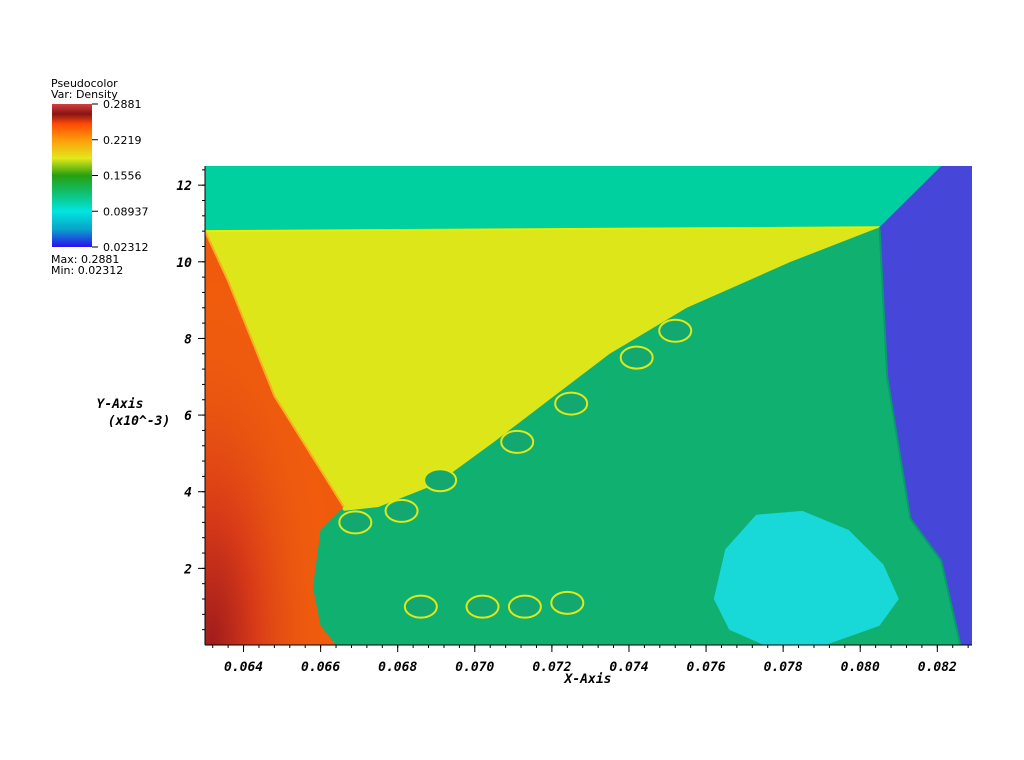 This screenshot has width=1024, height=760. What do you see at coordinates (139, 421) in the screenshot?
I see `y-axis-scale-label: (x10^-3)` at bounding box center [139, 421].